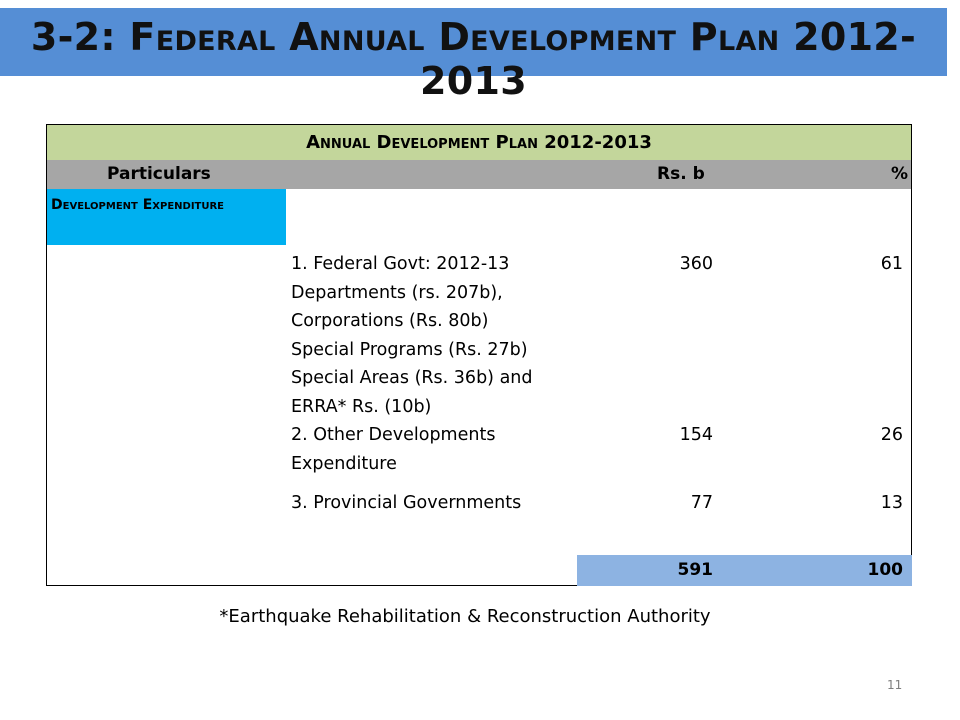 This screenshot has height=720, width=960. Describe the element at coordinates (412, 378) in the screenshot. I see `row-line: Special Areas (Rs. 36b) and` at that location.